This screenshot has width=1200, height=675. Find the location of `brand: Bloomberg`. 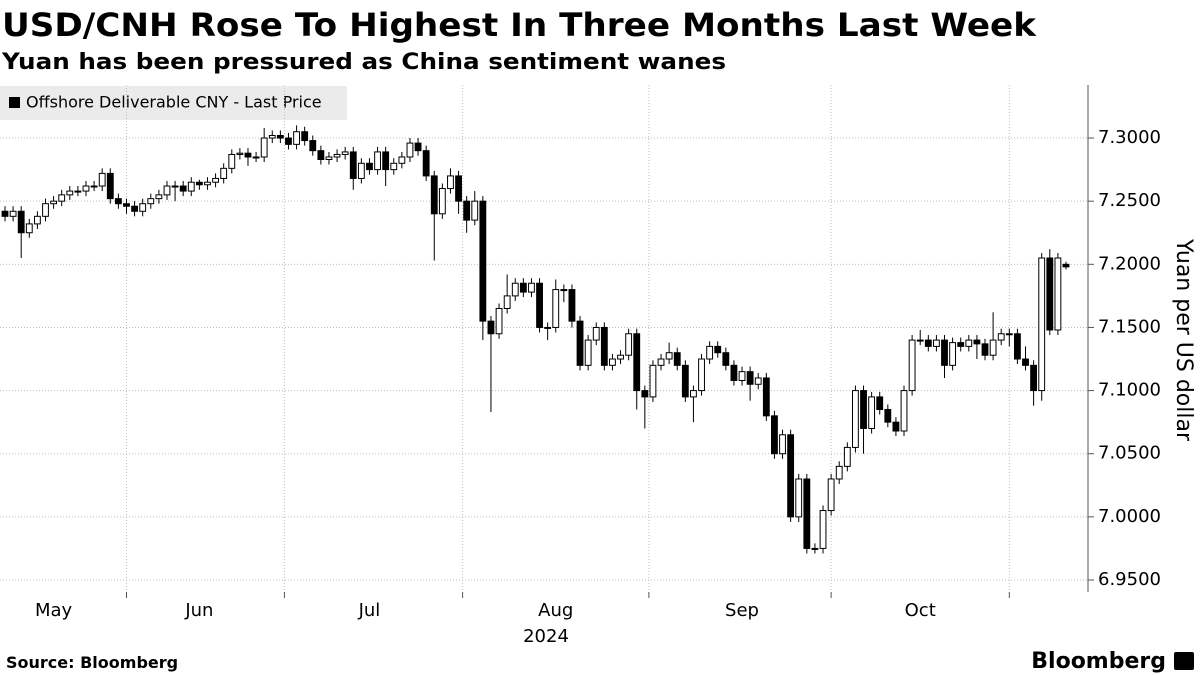

brand: Bloomberg is located at coordinates (1098, 661).